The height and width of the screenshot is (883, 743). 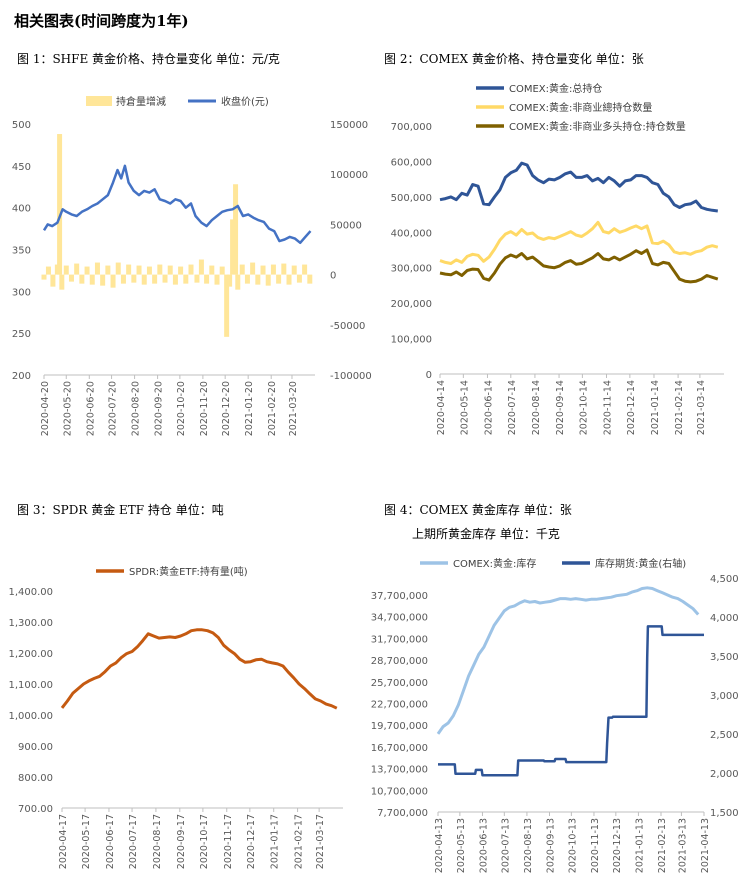 I want to click on chart1-xtick-9: 2021-01-20, so click(x=249, y=408).